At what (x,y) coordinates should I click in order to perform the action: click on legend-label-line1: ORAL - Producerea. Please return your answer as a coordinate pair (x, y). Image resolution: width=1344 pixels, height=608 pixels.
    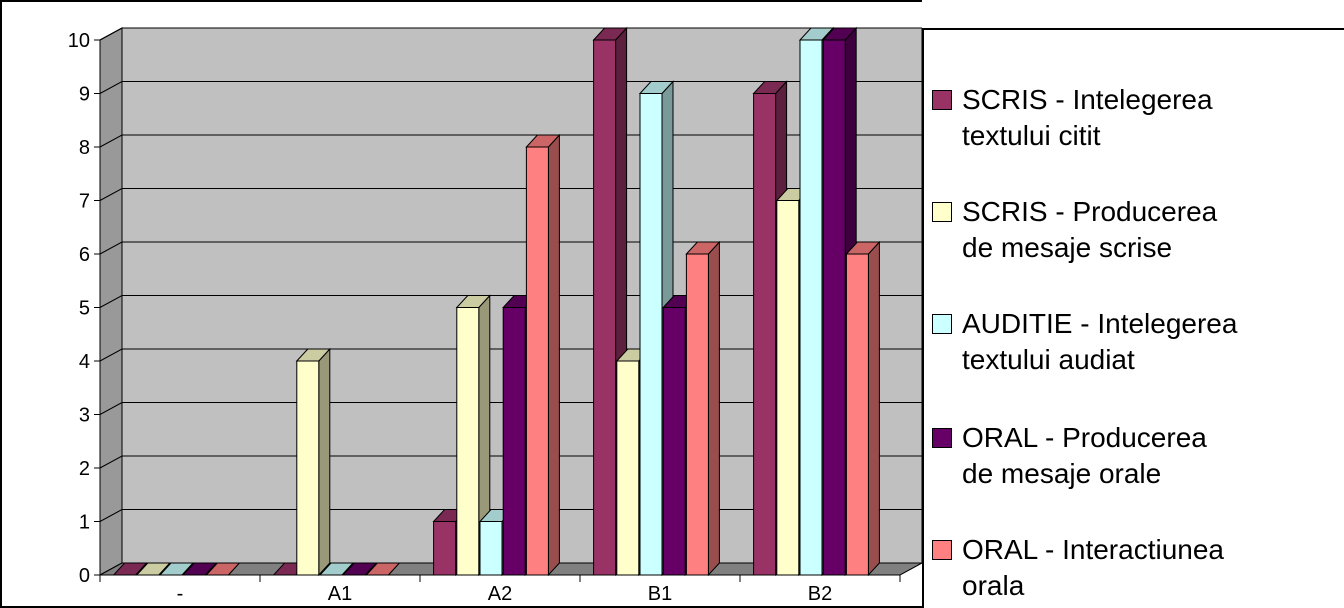
    Looking at the image, I should click on (1084, 437).